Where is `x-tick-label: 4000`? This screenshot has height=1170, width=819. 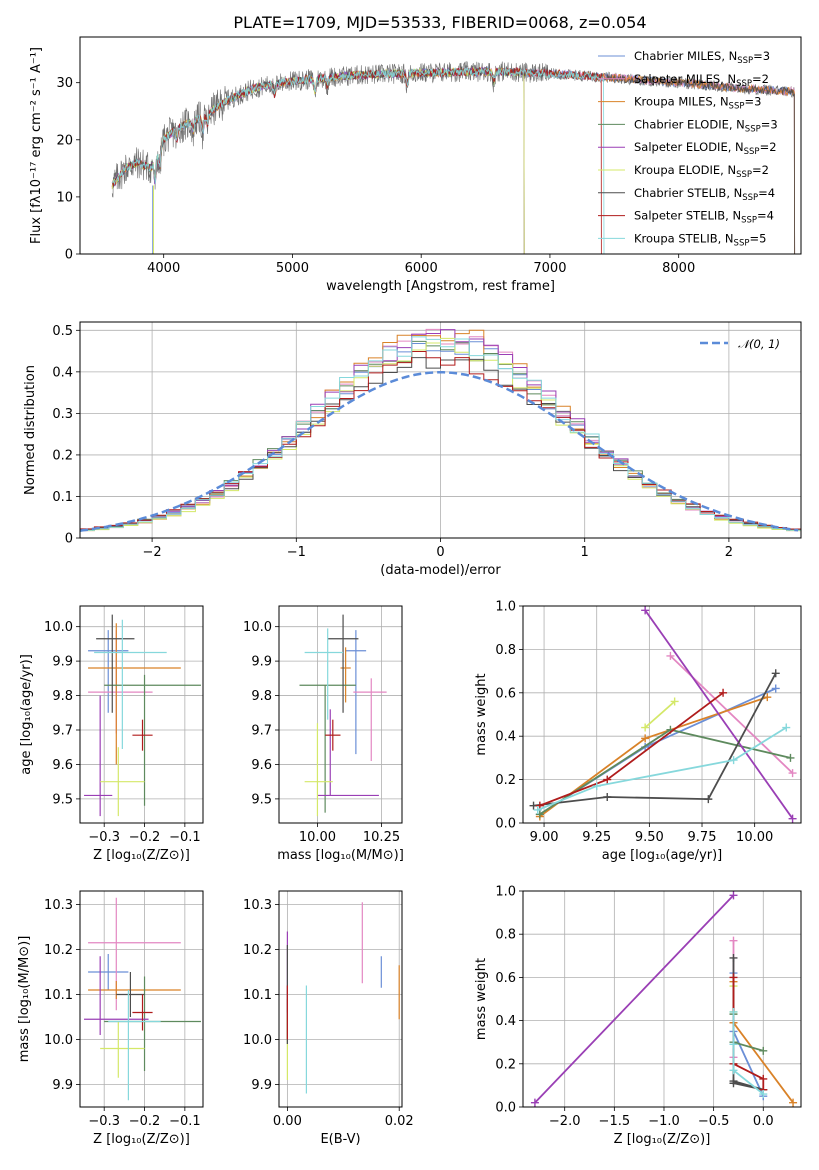
x-tick-label: 4000 is located at coordinates (163, 268).